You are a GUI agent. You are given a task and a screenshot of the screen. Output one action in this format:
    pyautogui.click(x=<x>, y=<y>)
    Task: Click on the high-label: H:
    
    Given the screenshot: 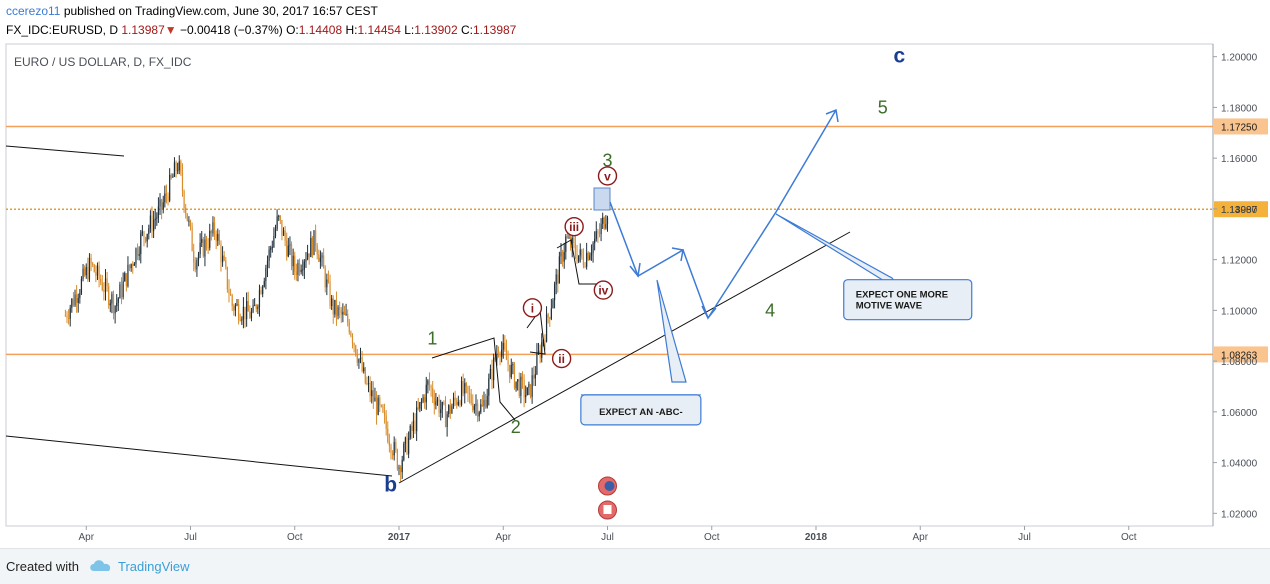 What is the action you would take?
    pyautogui.click(x=351, y=30)
    